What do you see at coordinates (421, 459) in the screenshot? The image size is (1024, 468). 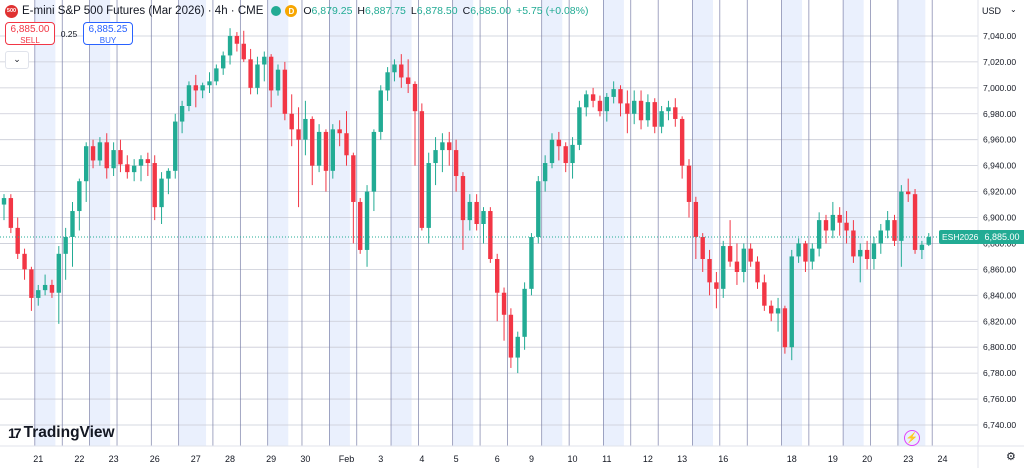 I see `time-tick-label: 4` at bounding box center [421, 459].